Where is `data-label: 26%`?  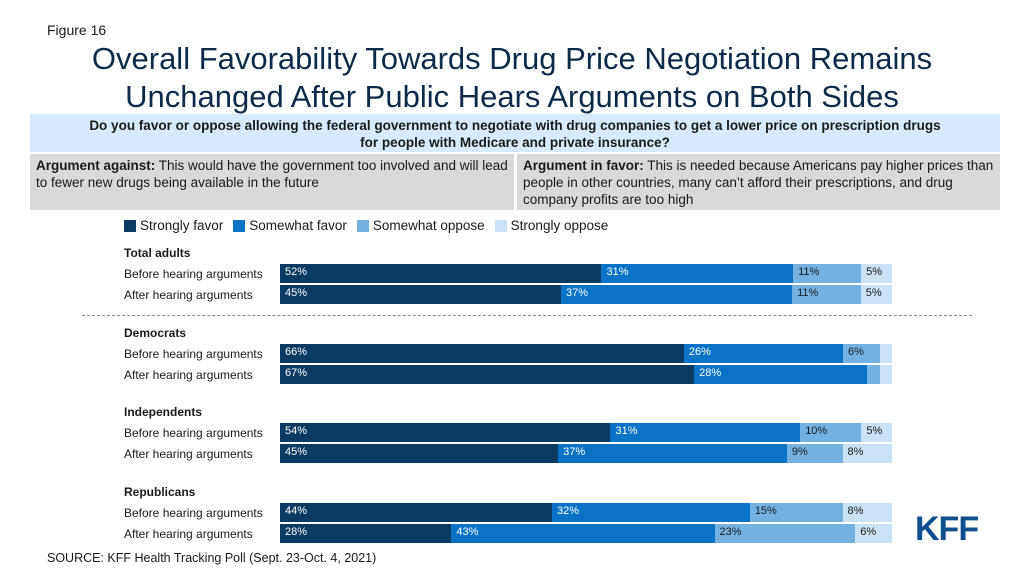
data-label: 26% is located at coordinates (699, 352).